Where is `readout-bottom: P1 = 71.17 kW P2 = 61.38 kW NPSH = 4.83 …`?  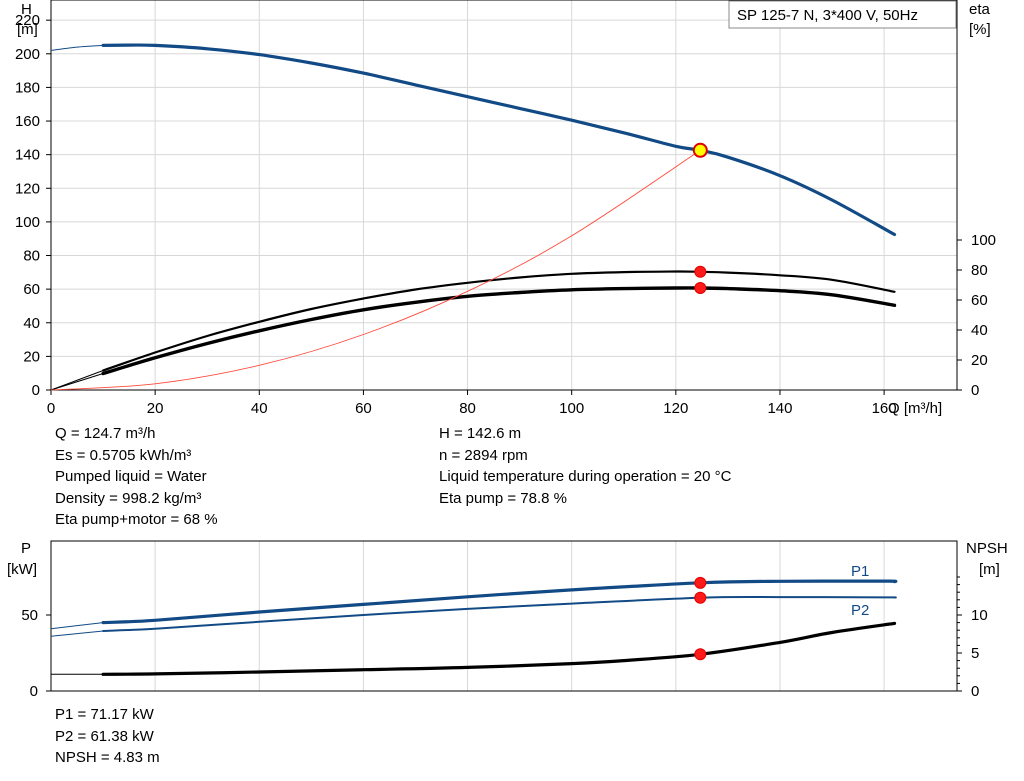 readout-bottom: P1 = 71.17 kW P2 = 61.38 kW NPSH = 4.83 … is located at coordinates (107, 736).